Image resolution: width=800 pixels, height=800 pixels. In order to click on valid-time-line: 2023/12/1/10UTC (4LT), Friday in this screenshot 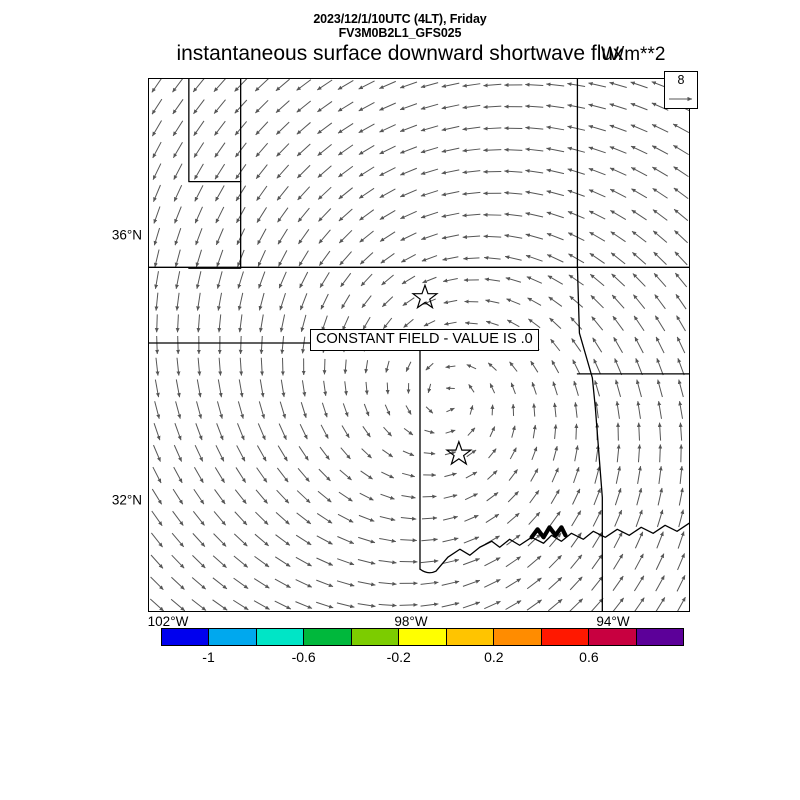, I will do `click(400, 19)`.